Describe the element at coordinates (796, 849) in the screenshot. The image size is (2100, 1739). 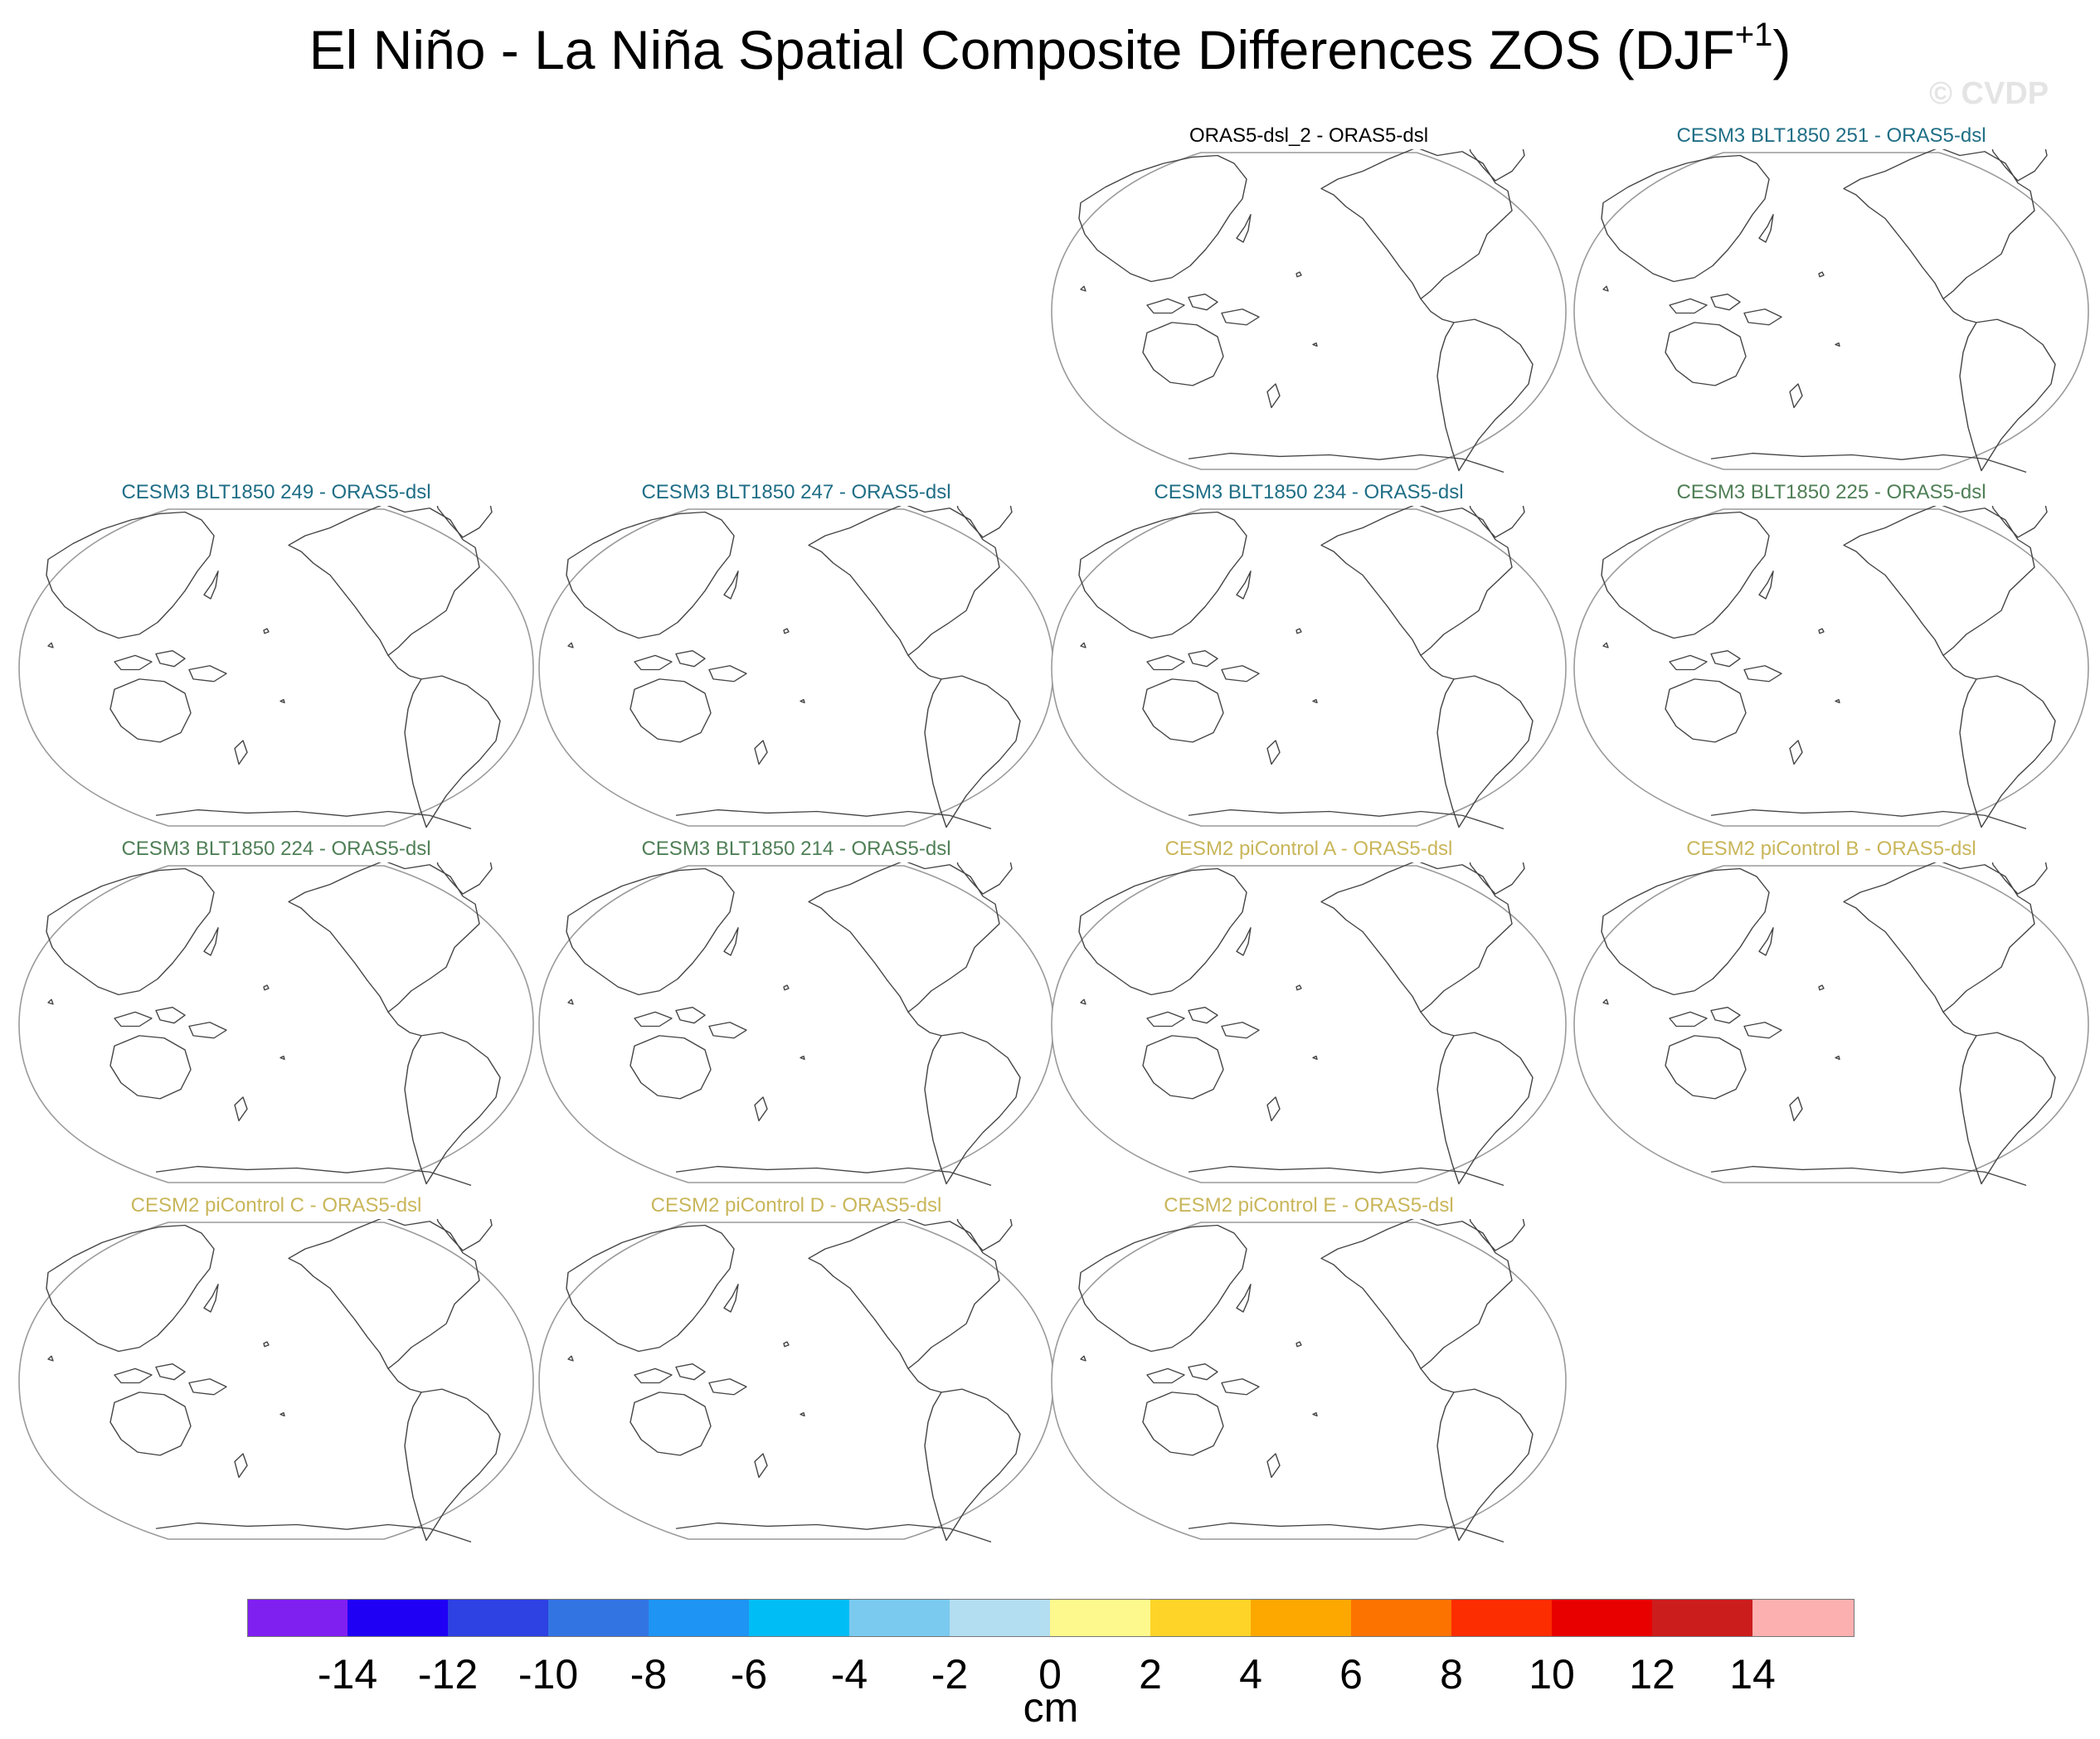
I see `panel-title: CESM3 BLT1850 214 - ORAS5-dsl` at that location.